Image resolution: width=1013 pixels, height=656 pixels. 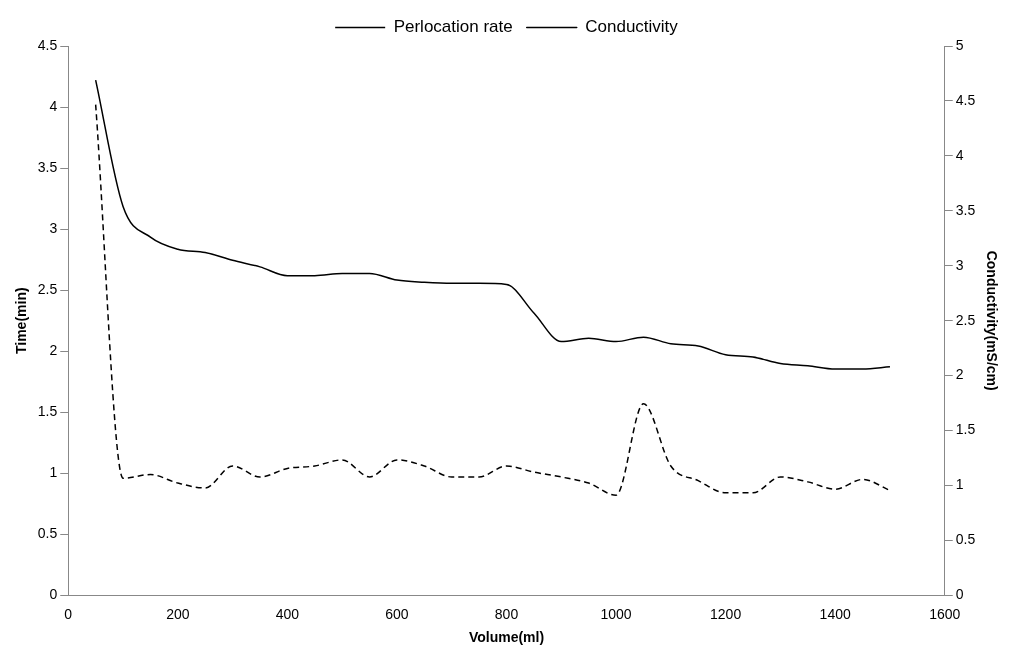 What do you see at coordinates (47, 44) in the screenshot?
I see `y-tick-label: 4.5` at bounding box center [47, 44].